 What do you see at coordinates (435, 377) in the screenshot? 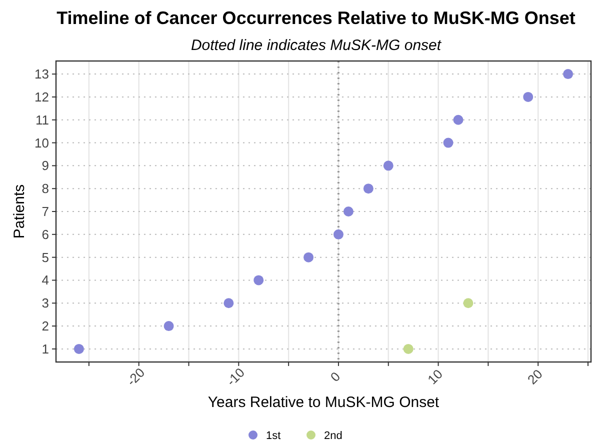
I see `x-tick-label: 10` at bounding box center [435, 377].